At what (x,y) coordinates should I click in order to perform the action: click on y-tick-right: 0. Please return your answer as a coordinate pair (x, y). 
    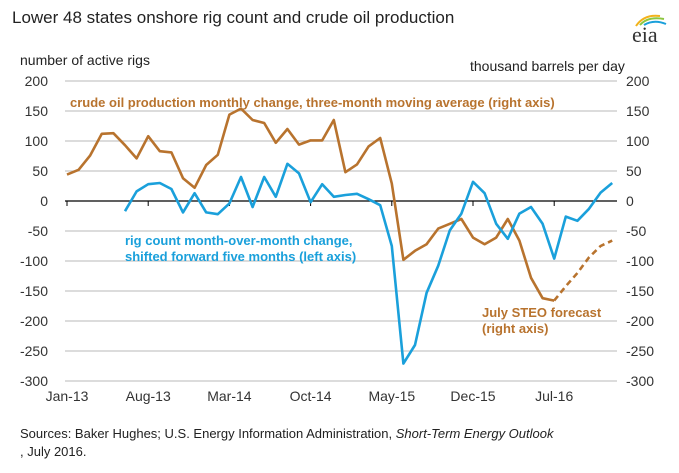
    Looking at the image, I should click on (630, 201).